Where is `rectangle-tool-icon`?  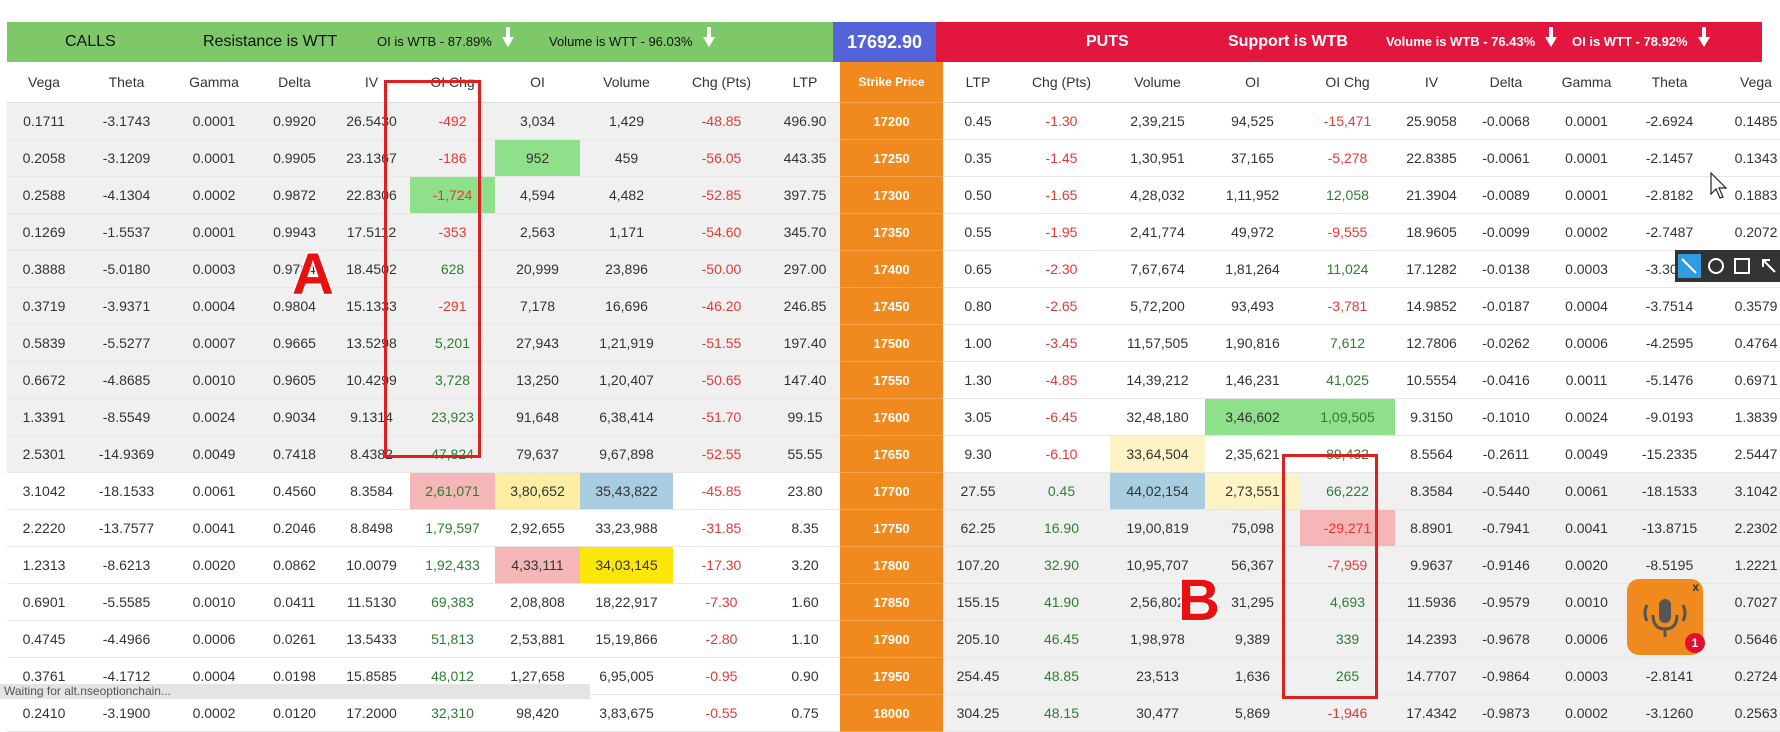
rectangle-tool-icon is located at coordinates (1742, 266).